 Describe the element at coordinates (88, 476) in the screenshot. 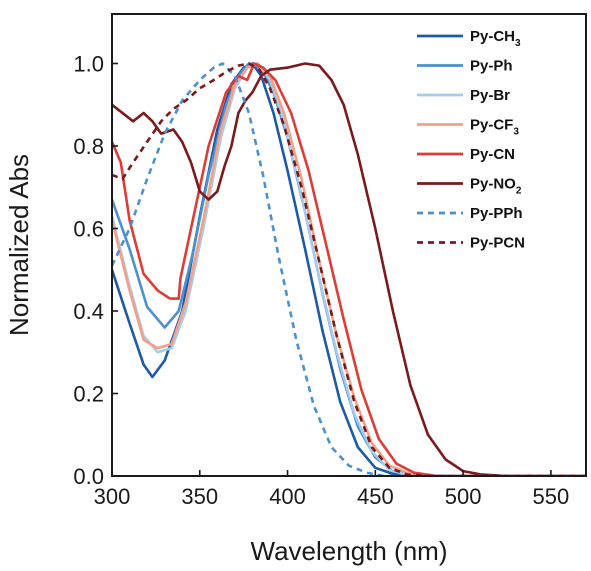

I see `y-tick-label: 0.0` at that location.